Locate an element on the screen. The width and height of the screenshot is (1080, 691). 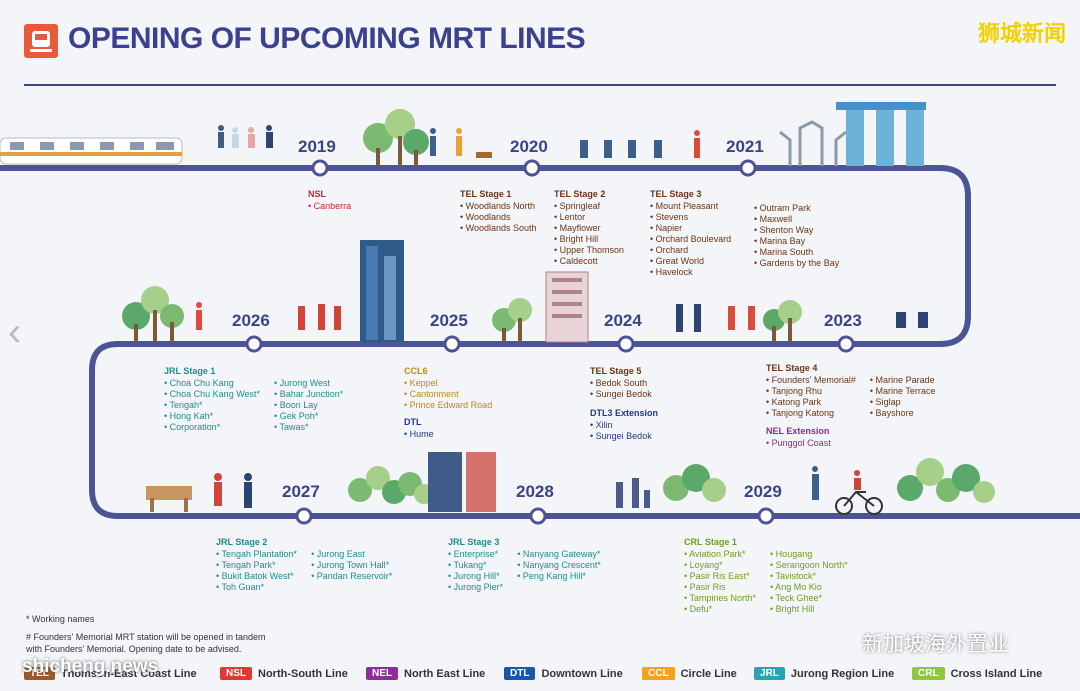
station-dot-2025 is located at coordinates (452, 344).